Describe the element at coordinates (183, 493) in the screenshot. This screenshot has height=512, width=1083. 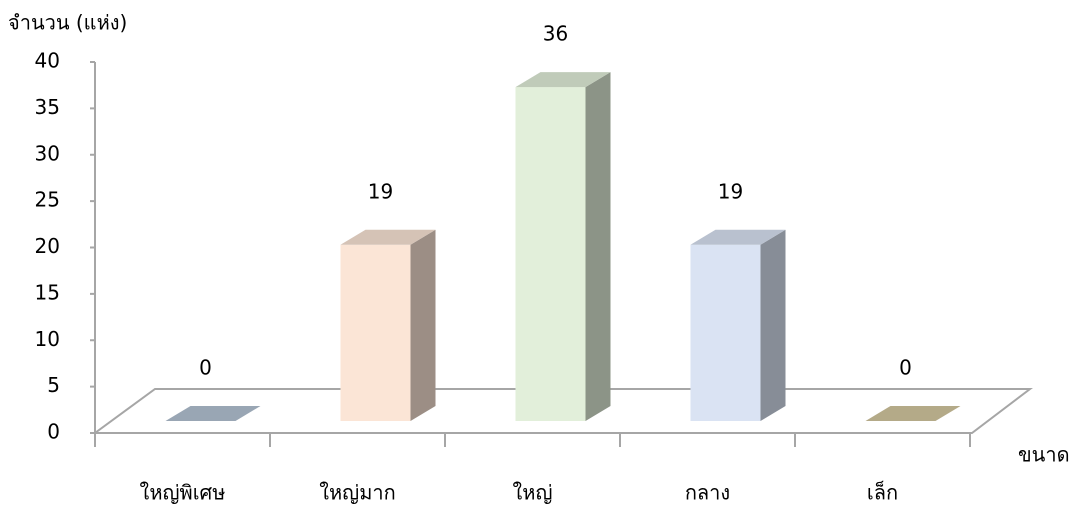
I see `x-tick-label: ใหญ่พิเศษ` at that location.